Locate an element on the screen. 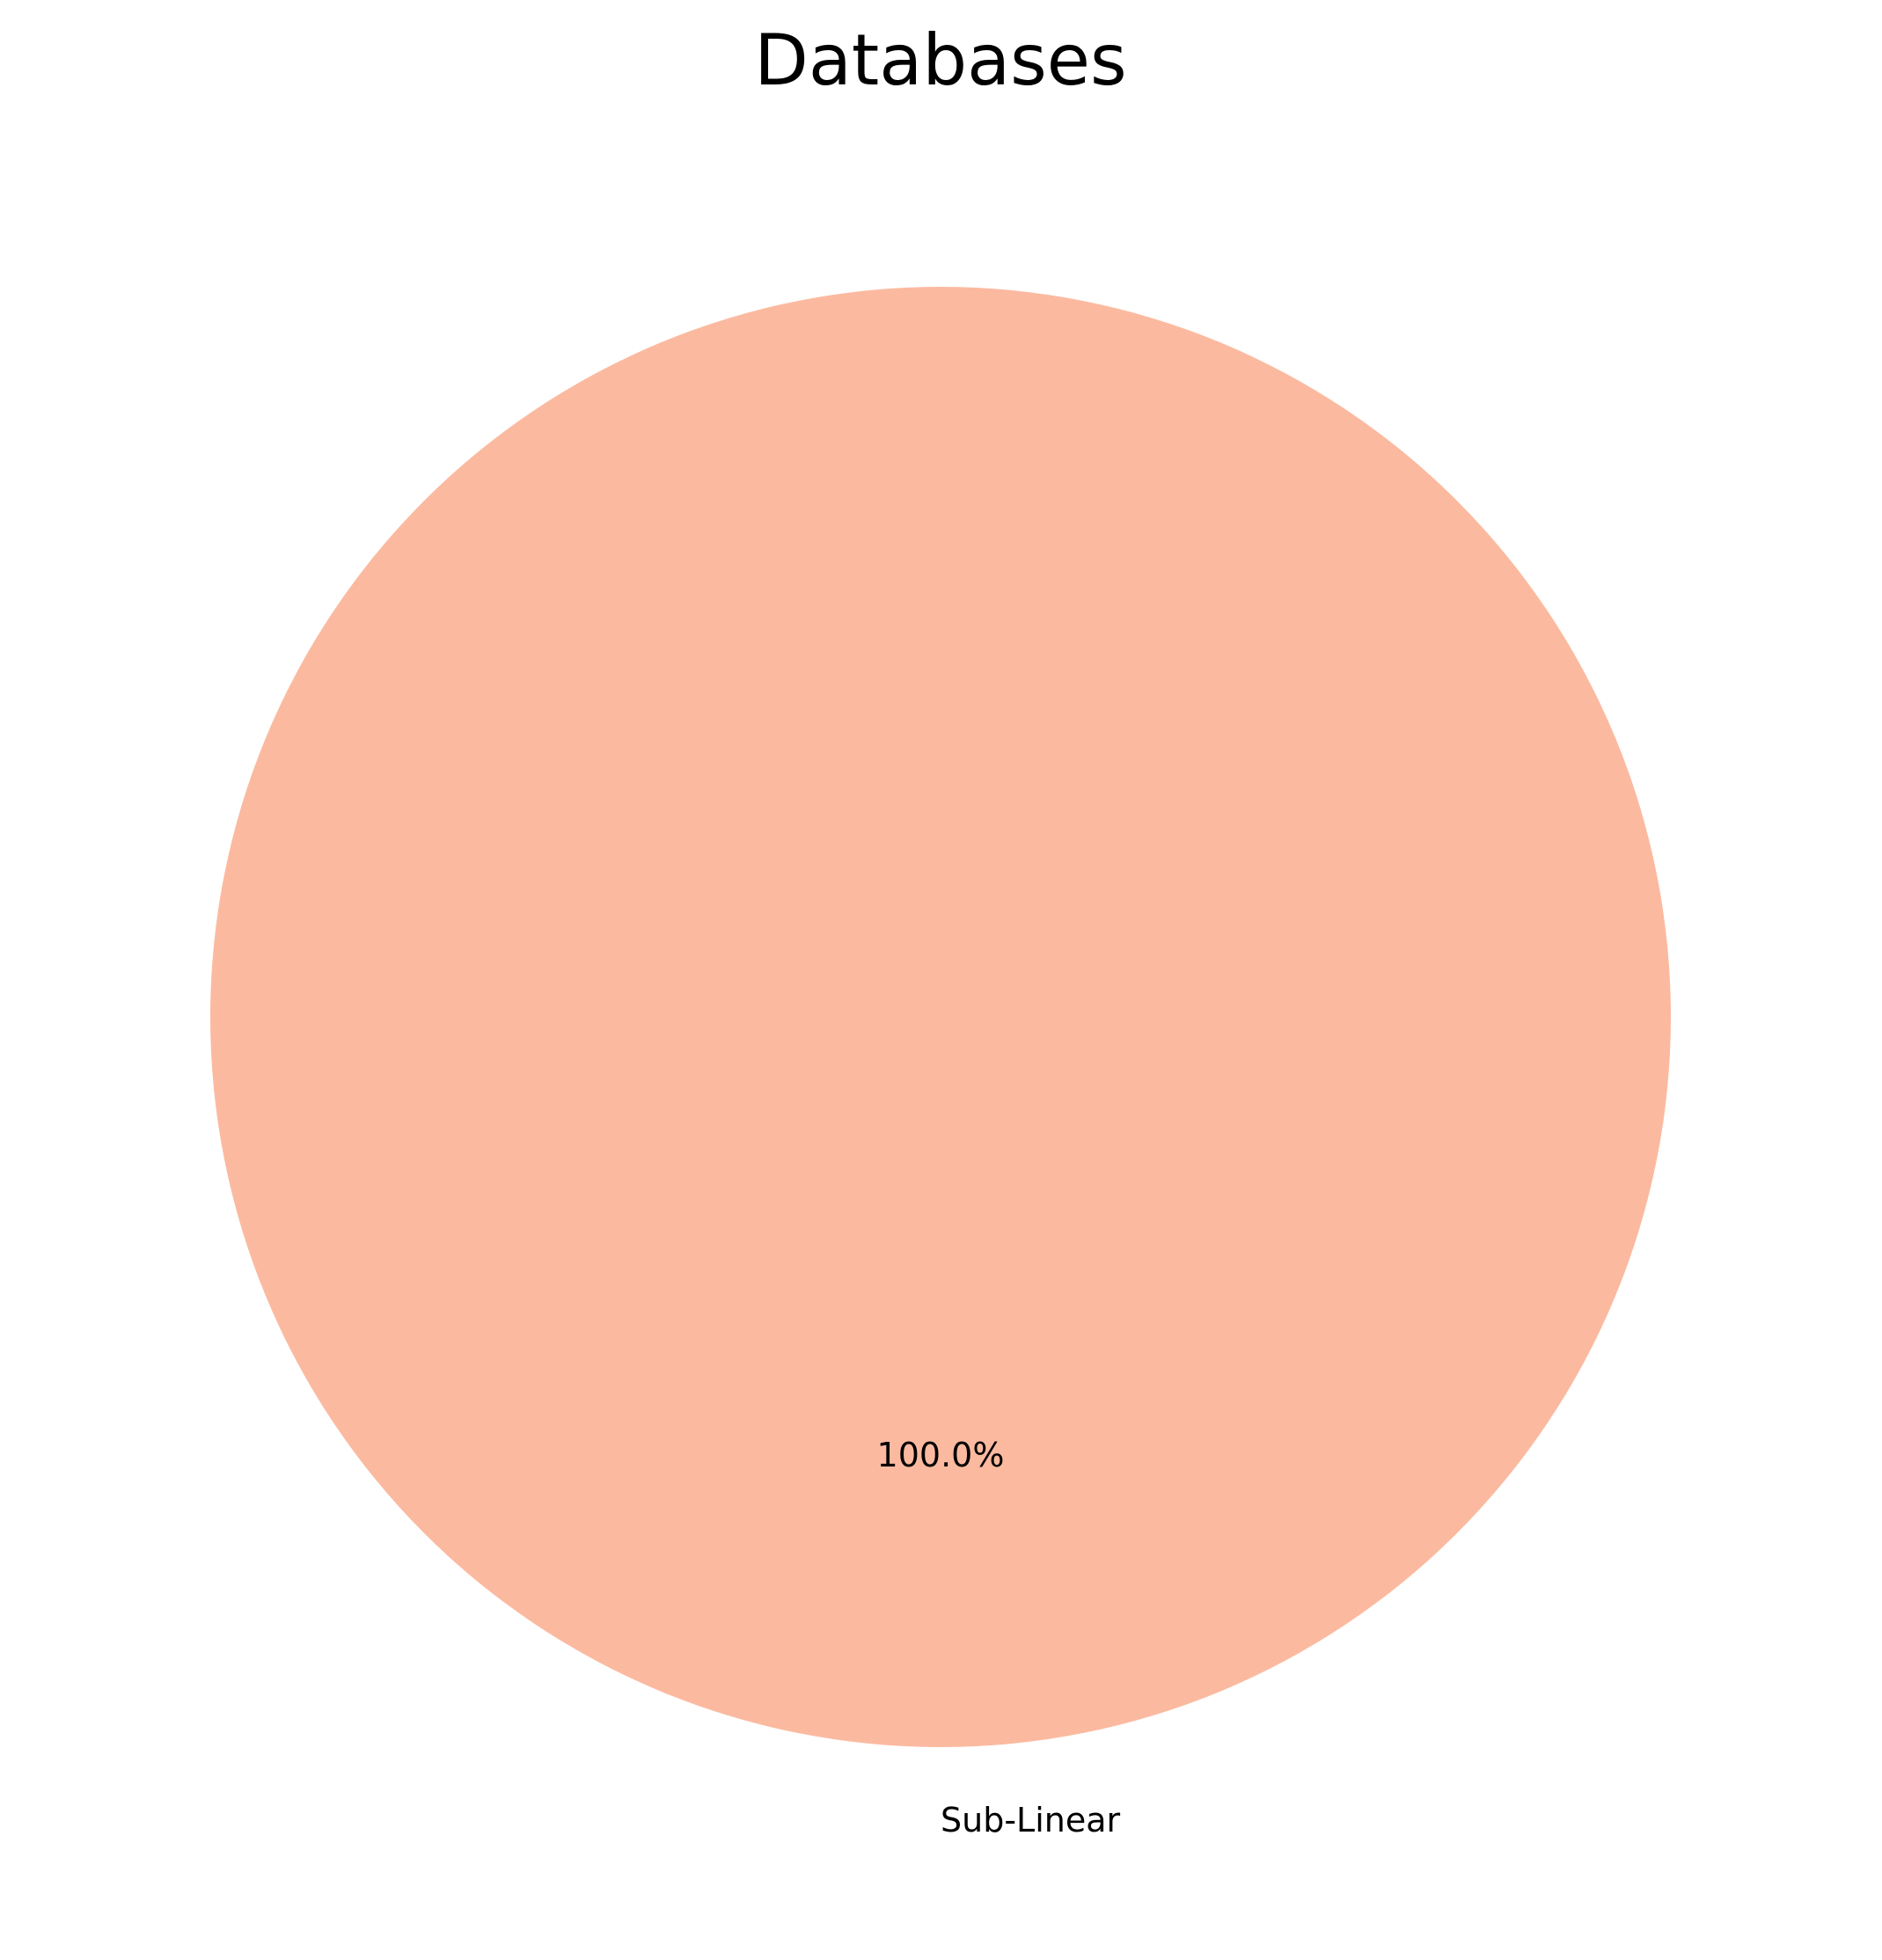 This screenshot has height=1960, width=1882. pie-pct-label-0: 100.0% is located at coordinates (941, 1455).